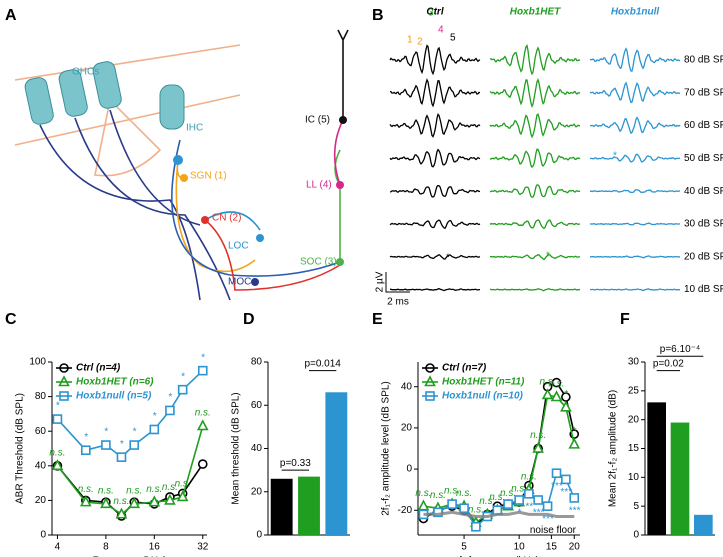 The image size is (723, 557). I want to click on y-axis-label: Mean 2f₁-f₂ amplitude (dB), so click(613, 448).